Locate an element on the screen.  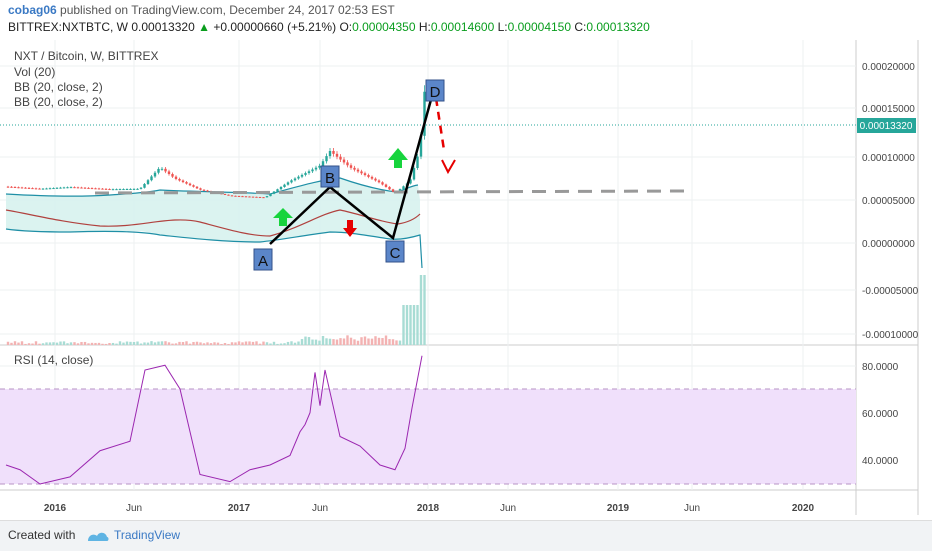
legend-bb2: BB (20, close, 2) is located at coordinates (58, 102).